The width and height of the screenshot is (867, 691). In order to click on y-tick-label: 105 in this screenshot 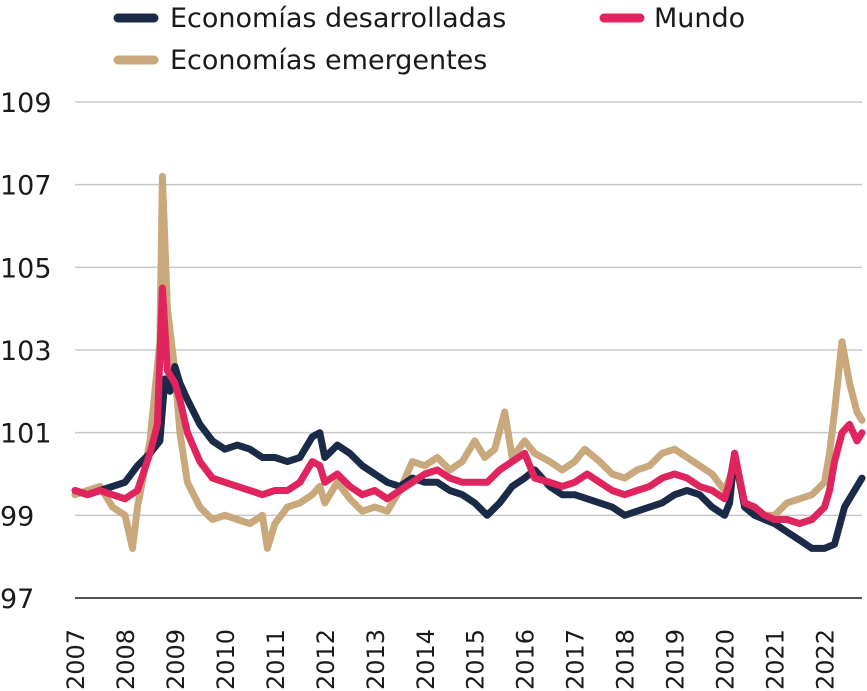, I will do `click(26, 268)`.